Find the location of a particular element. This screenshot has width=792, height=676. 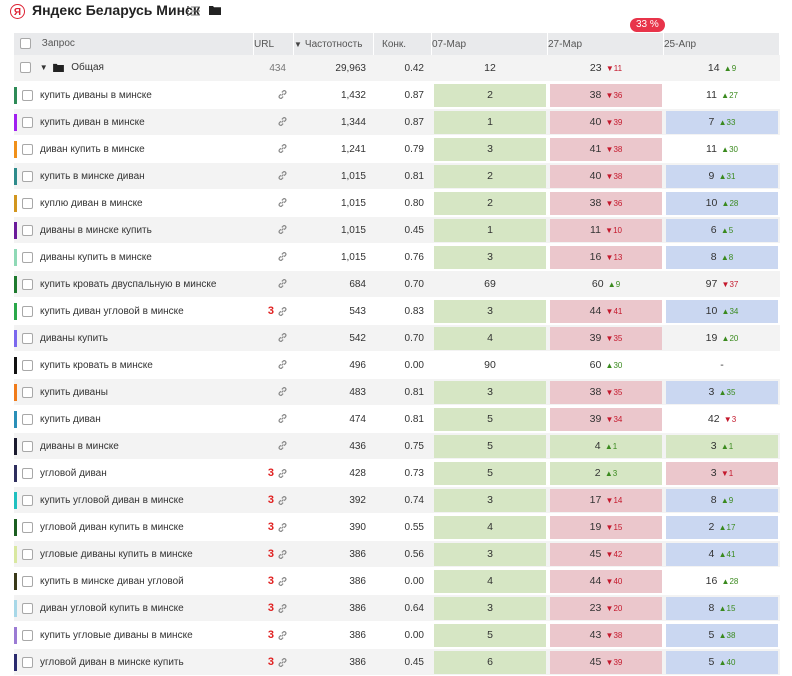

position-chip: 60 ▲30 is located at coordinates (606, 365).